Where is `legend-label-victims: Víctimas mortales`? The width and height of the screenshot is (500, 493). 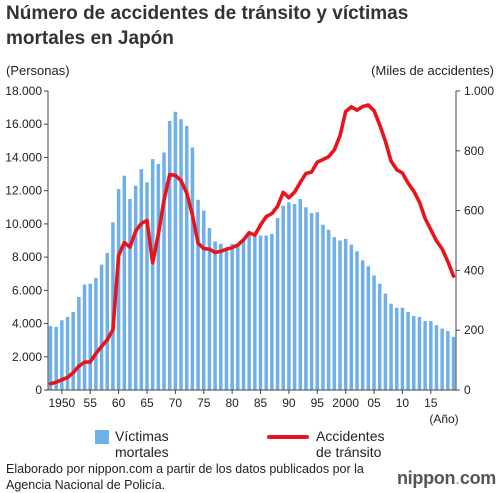
legend-label-victims: Víctimas mortales is located at coordinates (142, 444).